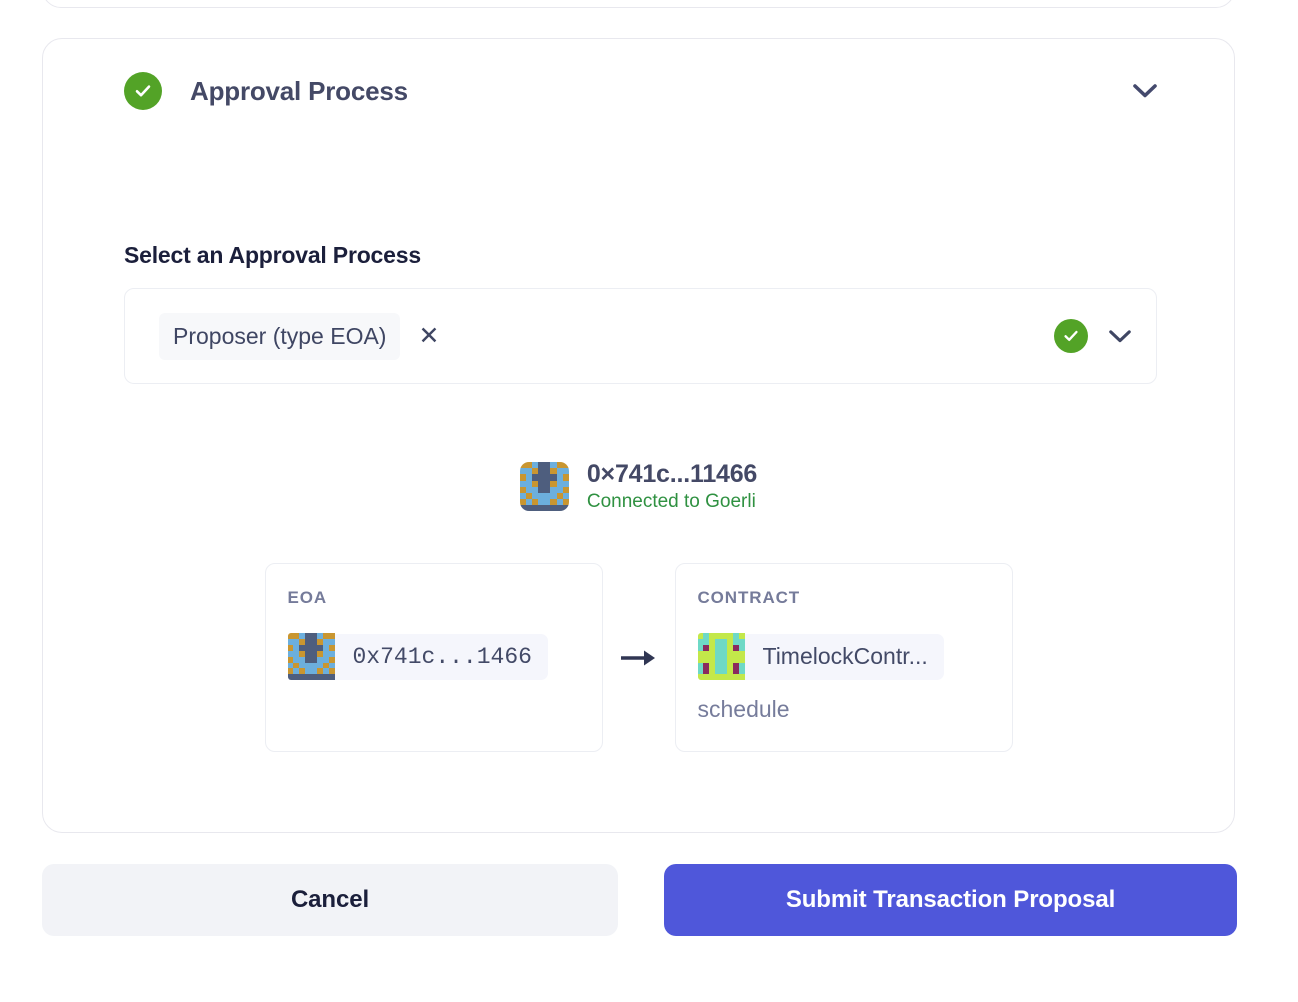 The image size is (1298, 1002). I want to click on eoa-address-pill: 0x741c...1466, so click(417, 657).